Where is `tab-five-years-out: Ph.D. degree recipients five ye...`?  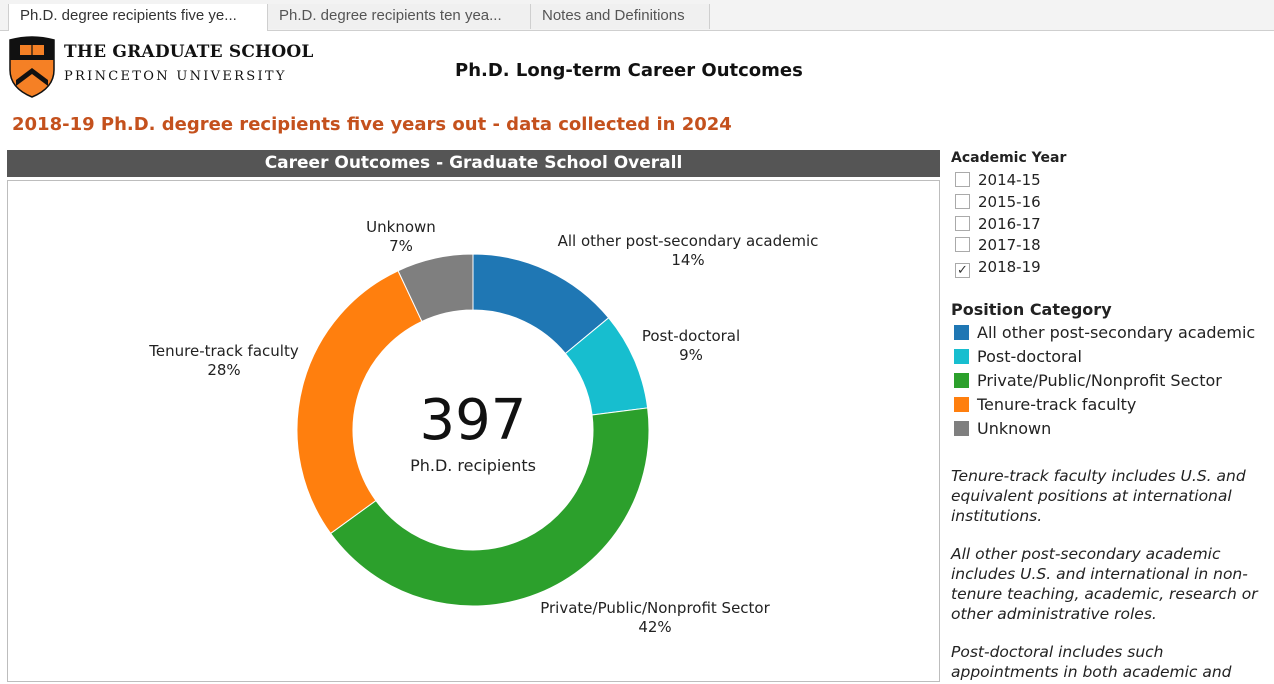
tab-five-years-out: Ph.D. degree recipients five ye... is located at coordinates (138, 17).